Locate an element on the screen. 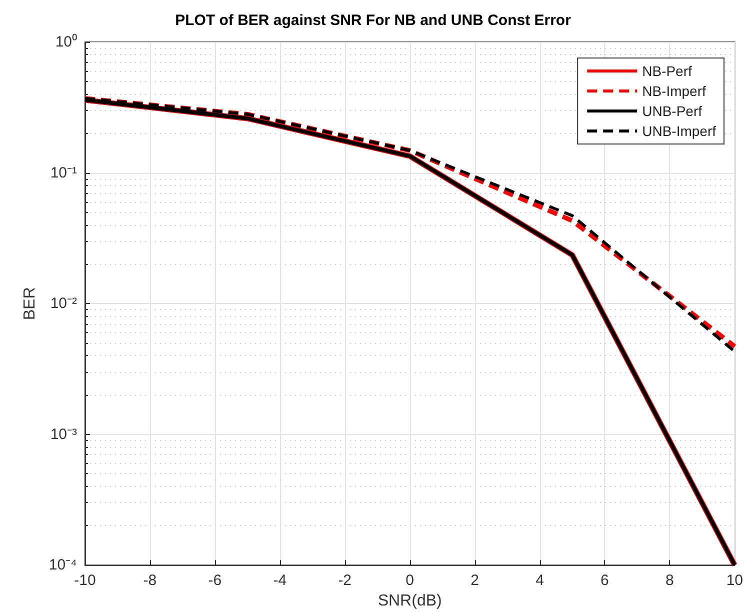  chart-title: PLOT of BER against SNR For NB and UNB Const Error is located at coordinates (373, 20).